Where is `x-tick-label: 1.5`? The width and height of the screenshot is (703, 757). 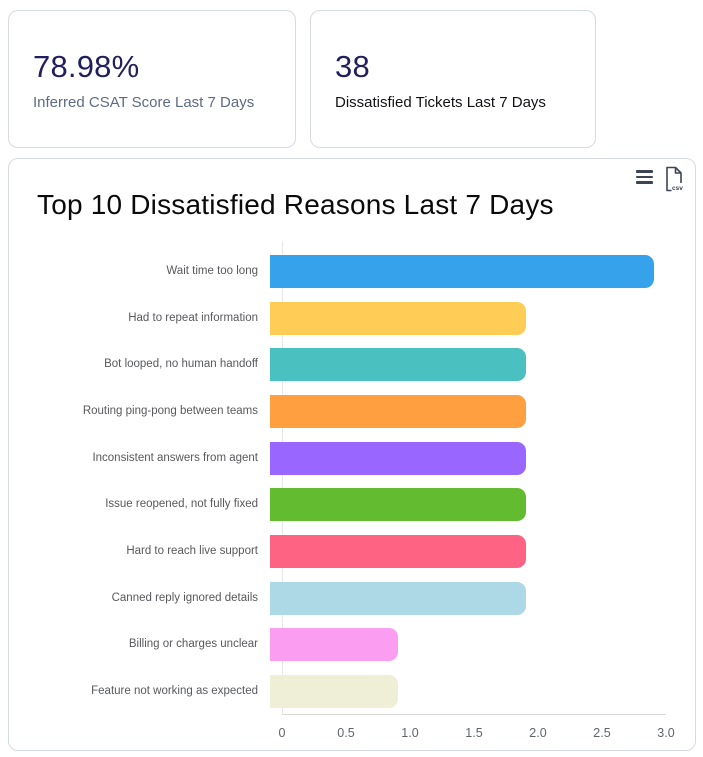 x-tick-label: 1.5 is located at coordinates (474, 732).